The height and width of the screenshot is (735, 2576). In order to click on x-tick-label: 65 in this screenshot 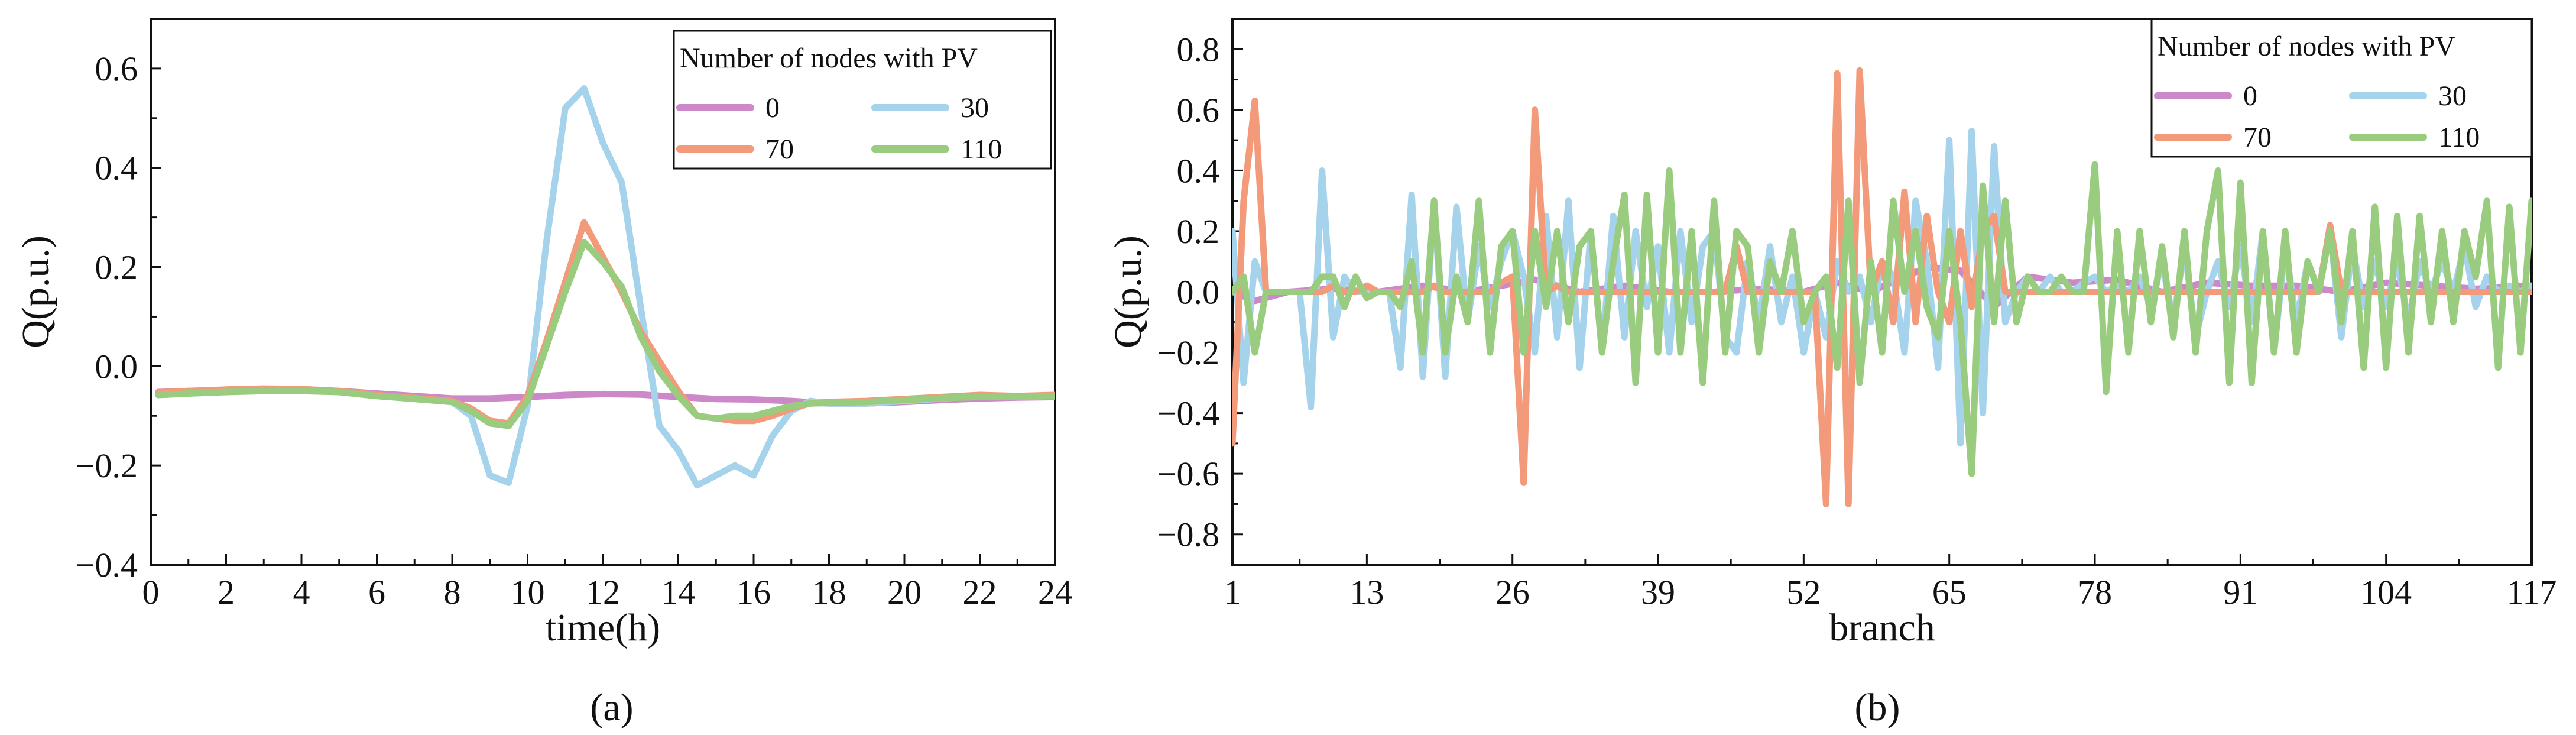, I will do `click(1949, 592)`.